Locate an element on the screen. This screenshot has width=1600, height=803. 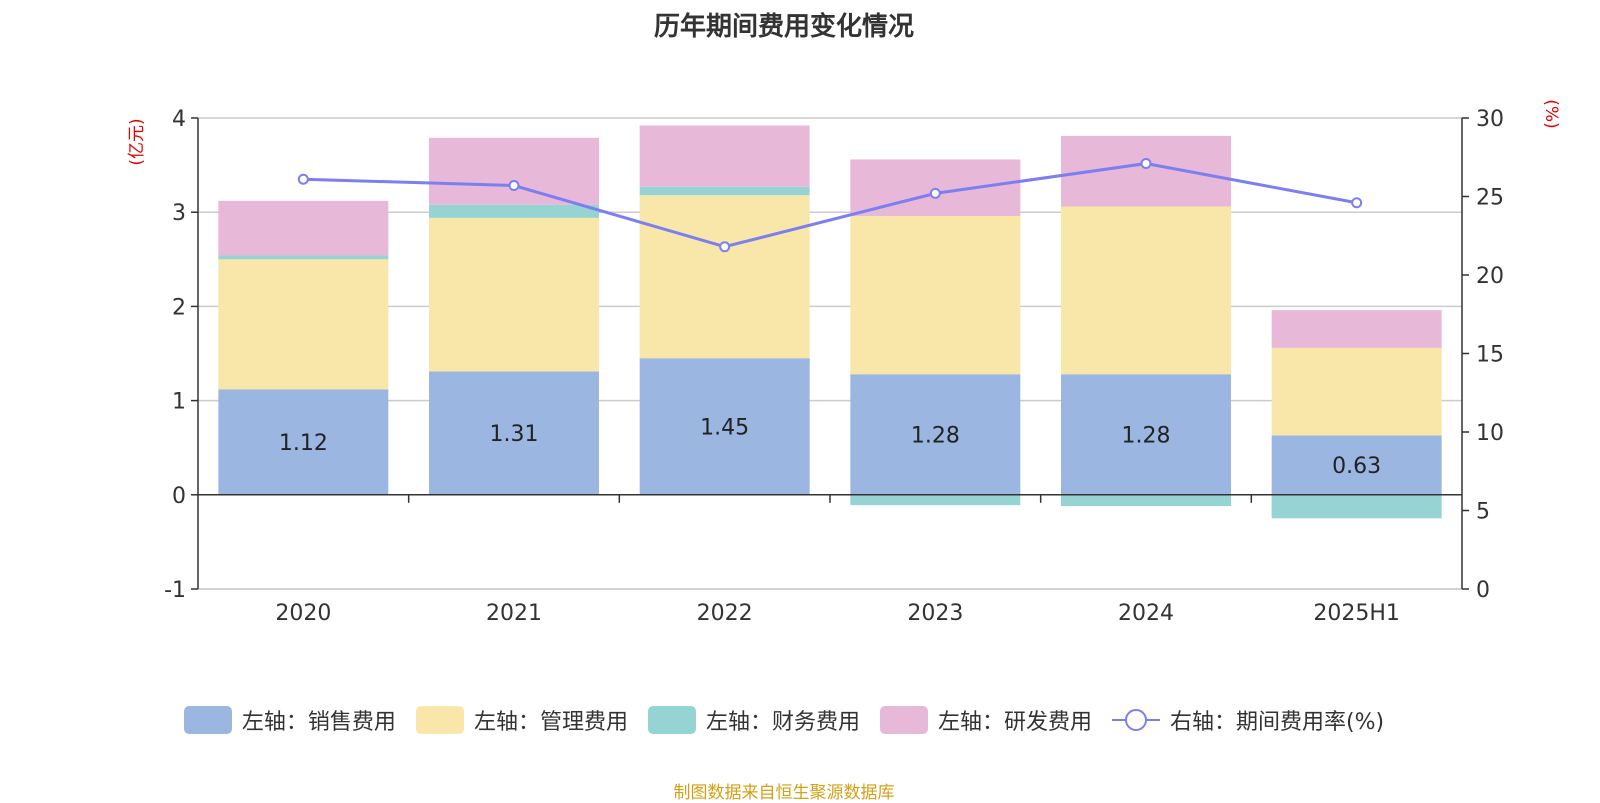
rate-point-2024 is located at coordinates (1146, 164).